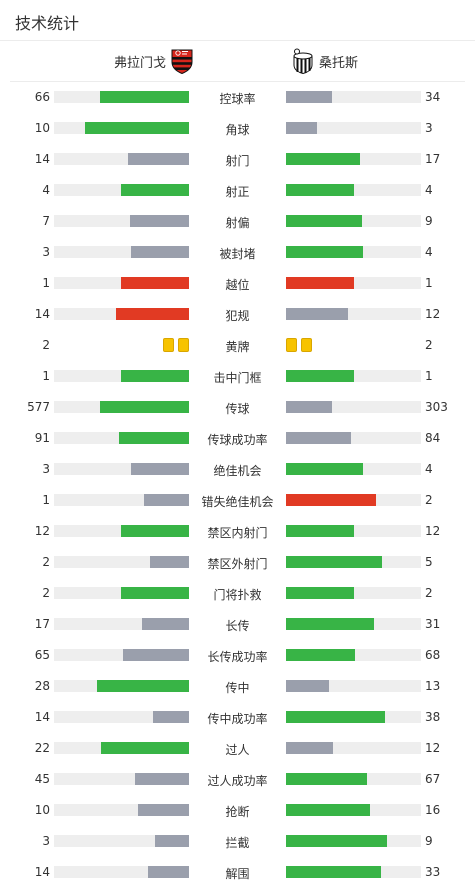  What do you see at coordinates (429, 221) in the screenshot?
I see `away-value: 9` at bounding box center [429, 221].